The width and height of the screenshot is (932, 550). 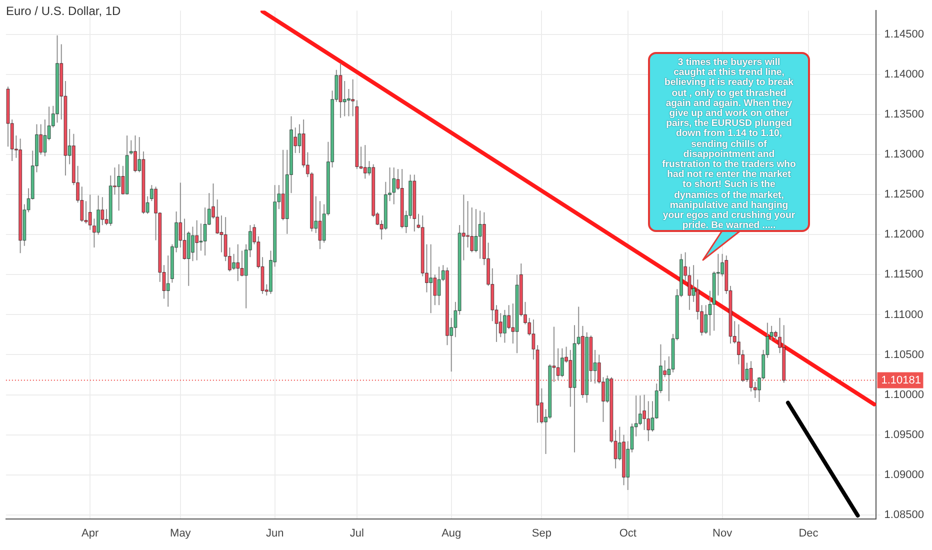 What do you see at coordinates (904, 154) in the screenshot?
I see `y-tick-label: 1.13000` at bounding box center [904, 154].